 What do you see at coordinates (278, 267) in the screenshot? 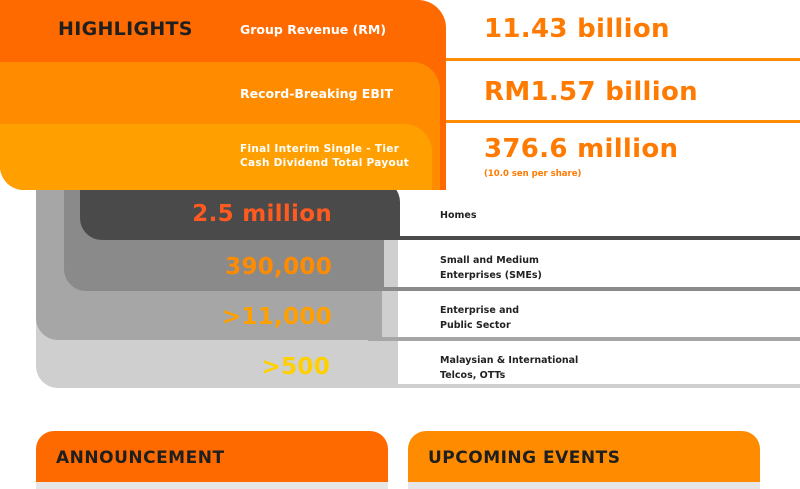
I see `segment-stat-sme: 390,000` at bounding box center [278, 267].